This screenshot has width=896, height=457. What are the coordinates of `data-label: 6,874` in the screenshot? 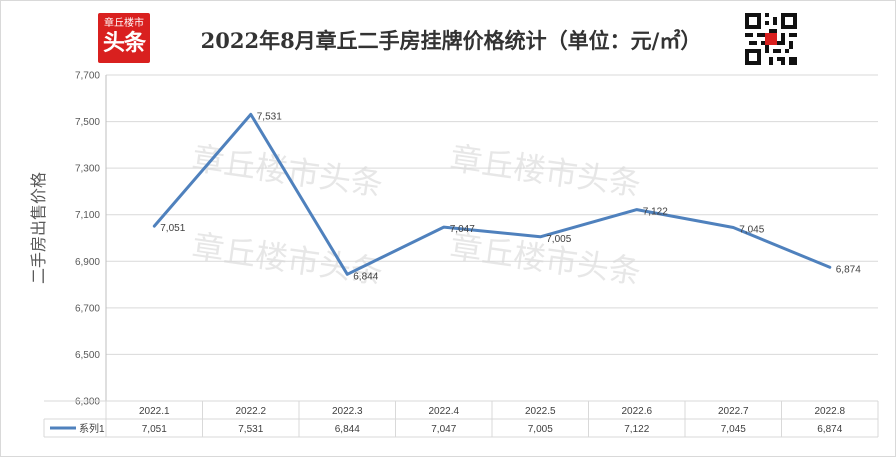 It's located at (848, 269).